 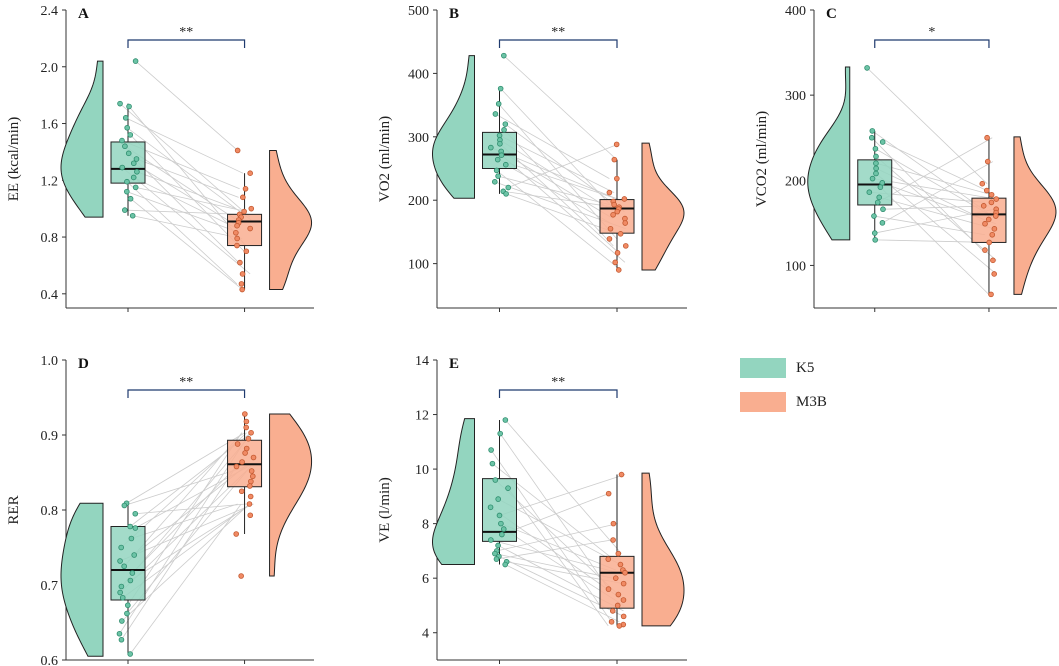 What do you see at coordinates (422, 361) in the screenshot?
I see `y-tick-label: 14` at bounding box center [422, 361].